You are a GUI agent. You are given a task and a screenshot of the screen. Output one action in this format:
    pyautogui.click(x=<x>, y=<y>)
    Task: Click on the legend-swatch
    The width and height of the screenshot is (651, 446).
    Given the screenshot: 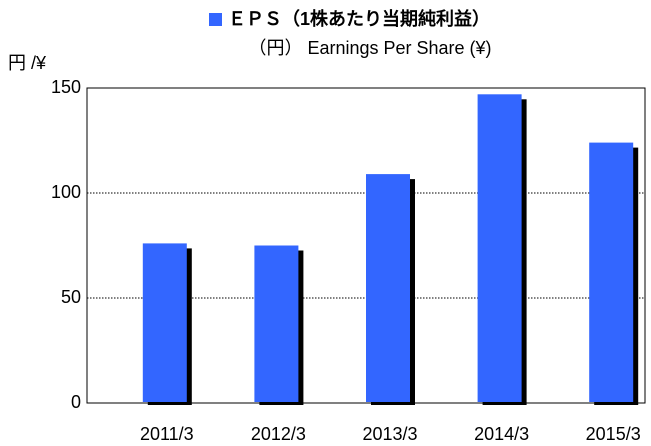 What is the action you would take?
    pyautogui.click(x=215, y=19)
    